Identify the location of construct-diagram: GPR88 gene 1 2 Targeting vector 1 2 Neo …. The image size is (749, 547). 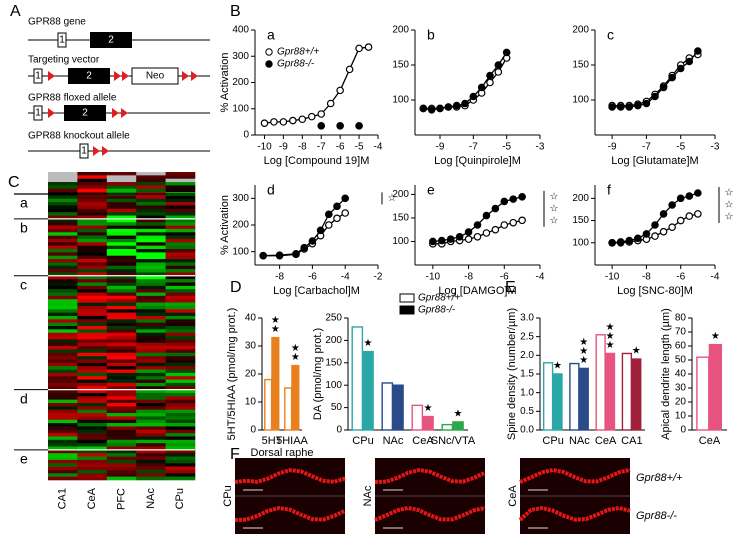
(119, 88).